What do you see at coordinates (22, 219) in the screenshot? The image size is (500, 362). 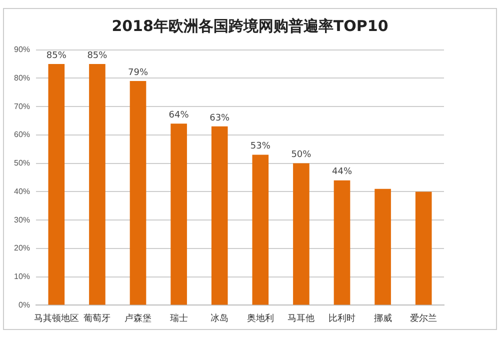 I see `y-tick-label: 30%` at bounding box center [22, 219].